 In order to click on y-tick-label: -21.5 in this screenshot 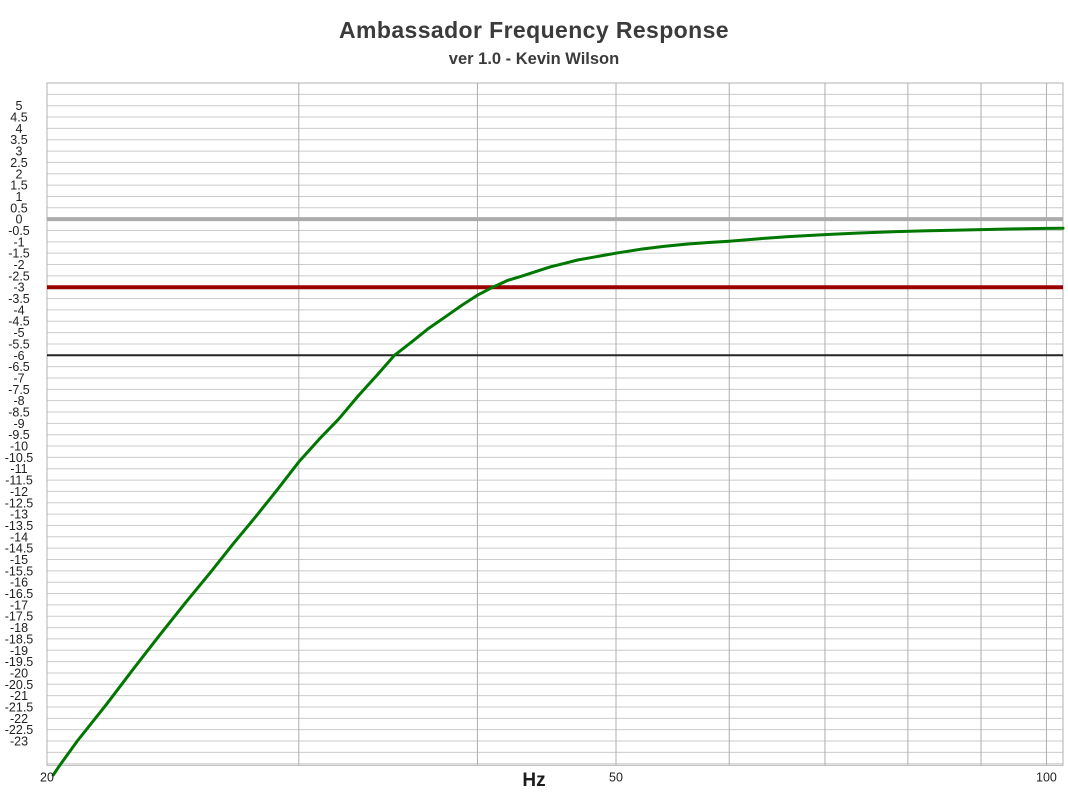, I will do `click(19, 707)`.